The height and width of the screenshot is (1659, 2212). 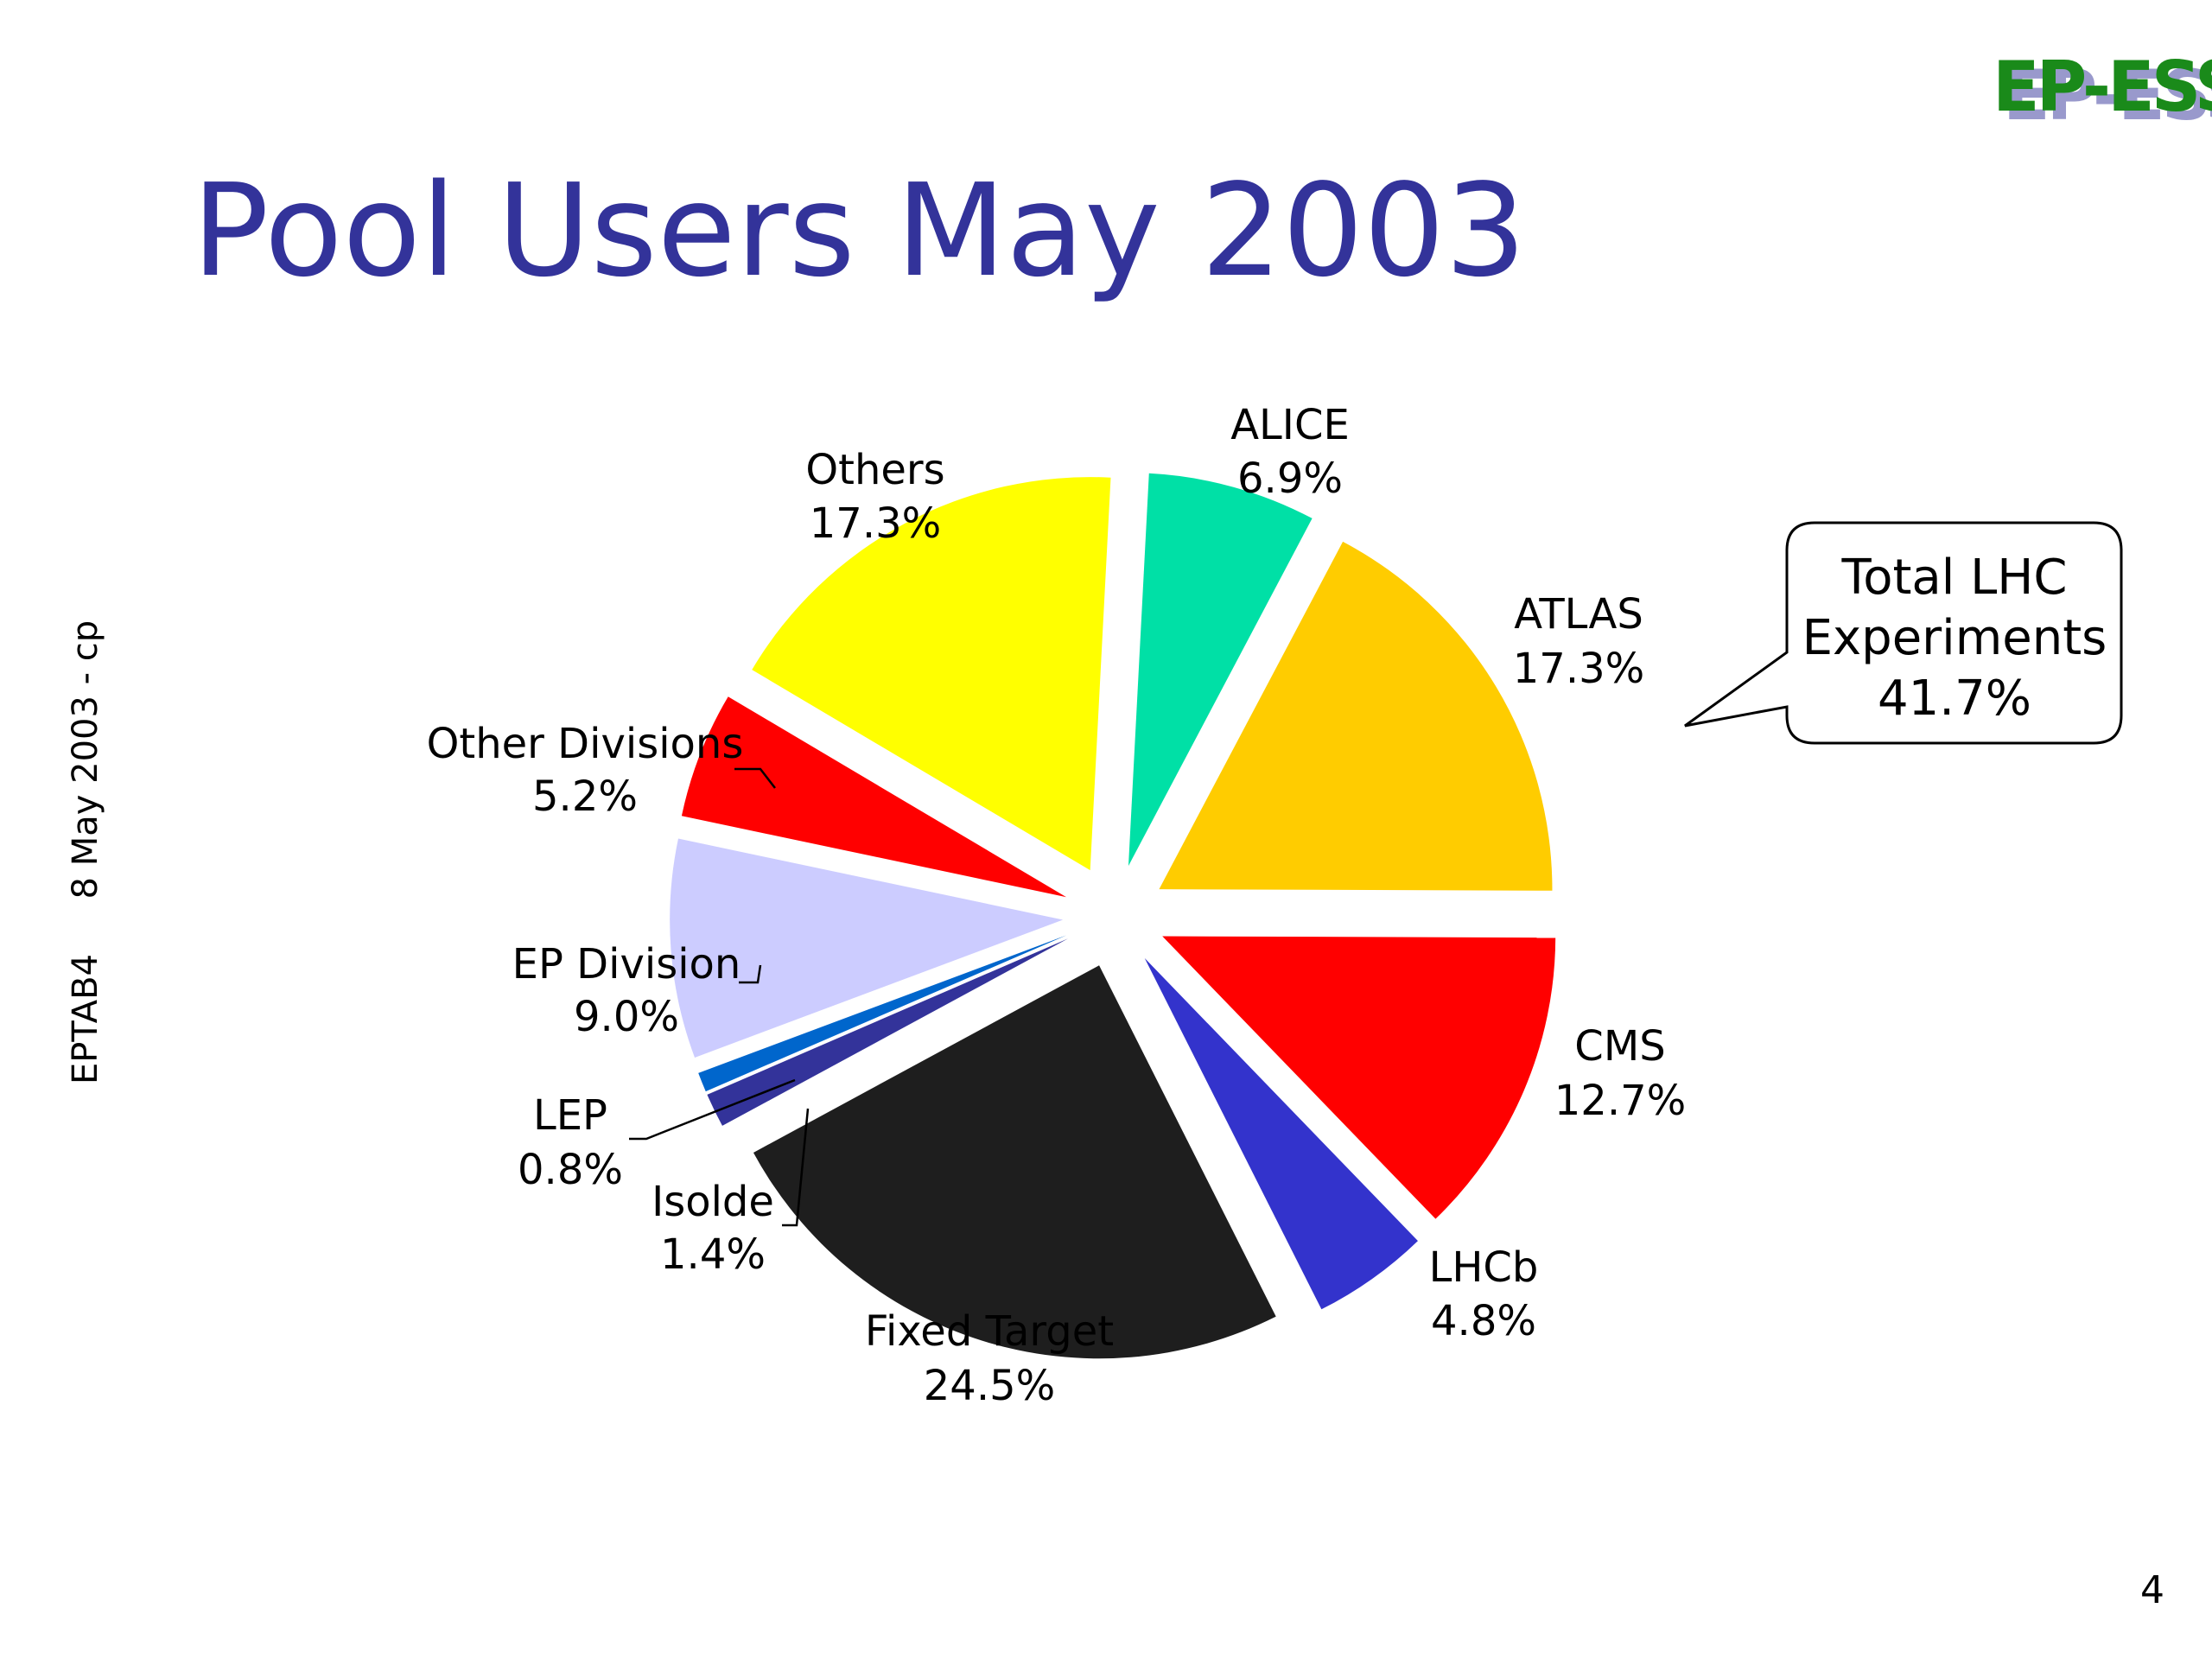 I want to click on total-lhc-callout: Total LHC Experiments 41.7%, so click(x=1903, y=633).